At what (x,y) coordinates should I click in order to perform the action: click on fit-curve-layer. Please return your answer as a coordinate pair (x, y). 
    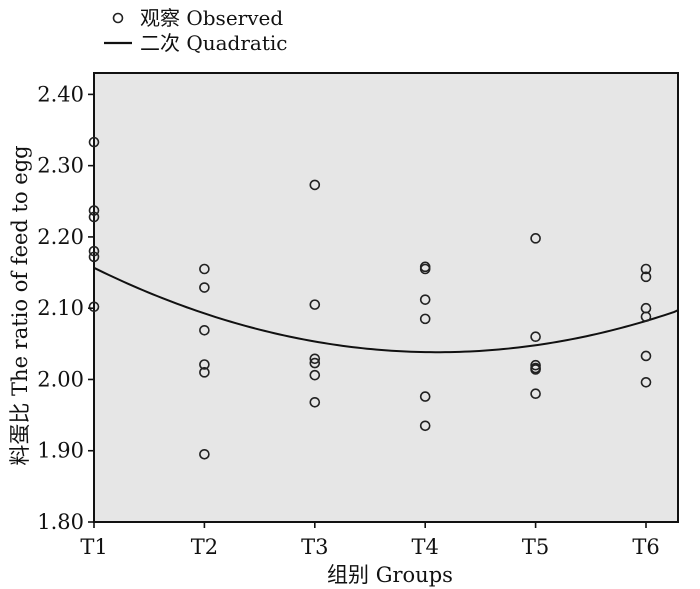
    Looking at the image, I should click on (386, 310).